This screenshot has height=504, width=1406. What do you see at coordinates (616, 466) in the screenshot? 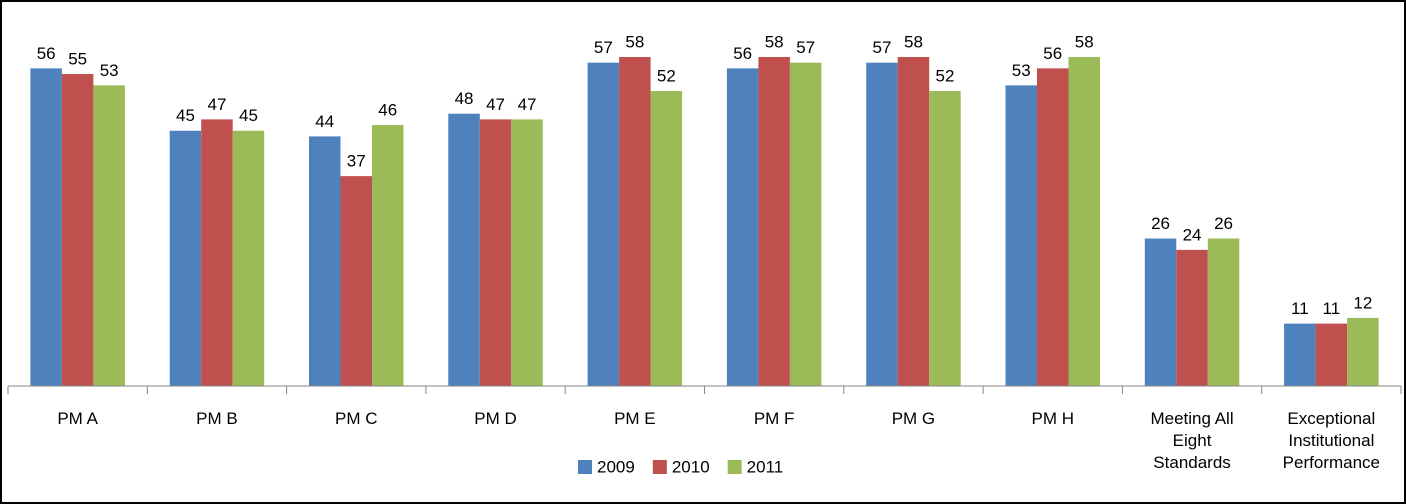
I see `legend-label: 2009` at bounding box center [616, 466].